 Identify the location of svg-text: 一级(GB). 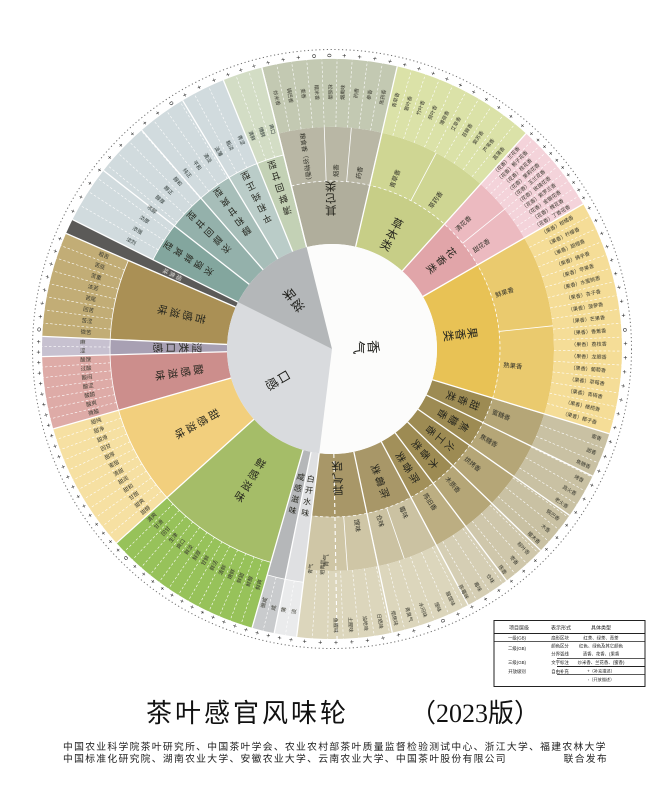
(517, 638).